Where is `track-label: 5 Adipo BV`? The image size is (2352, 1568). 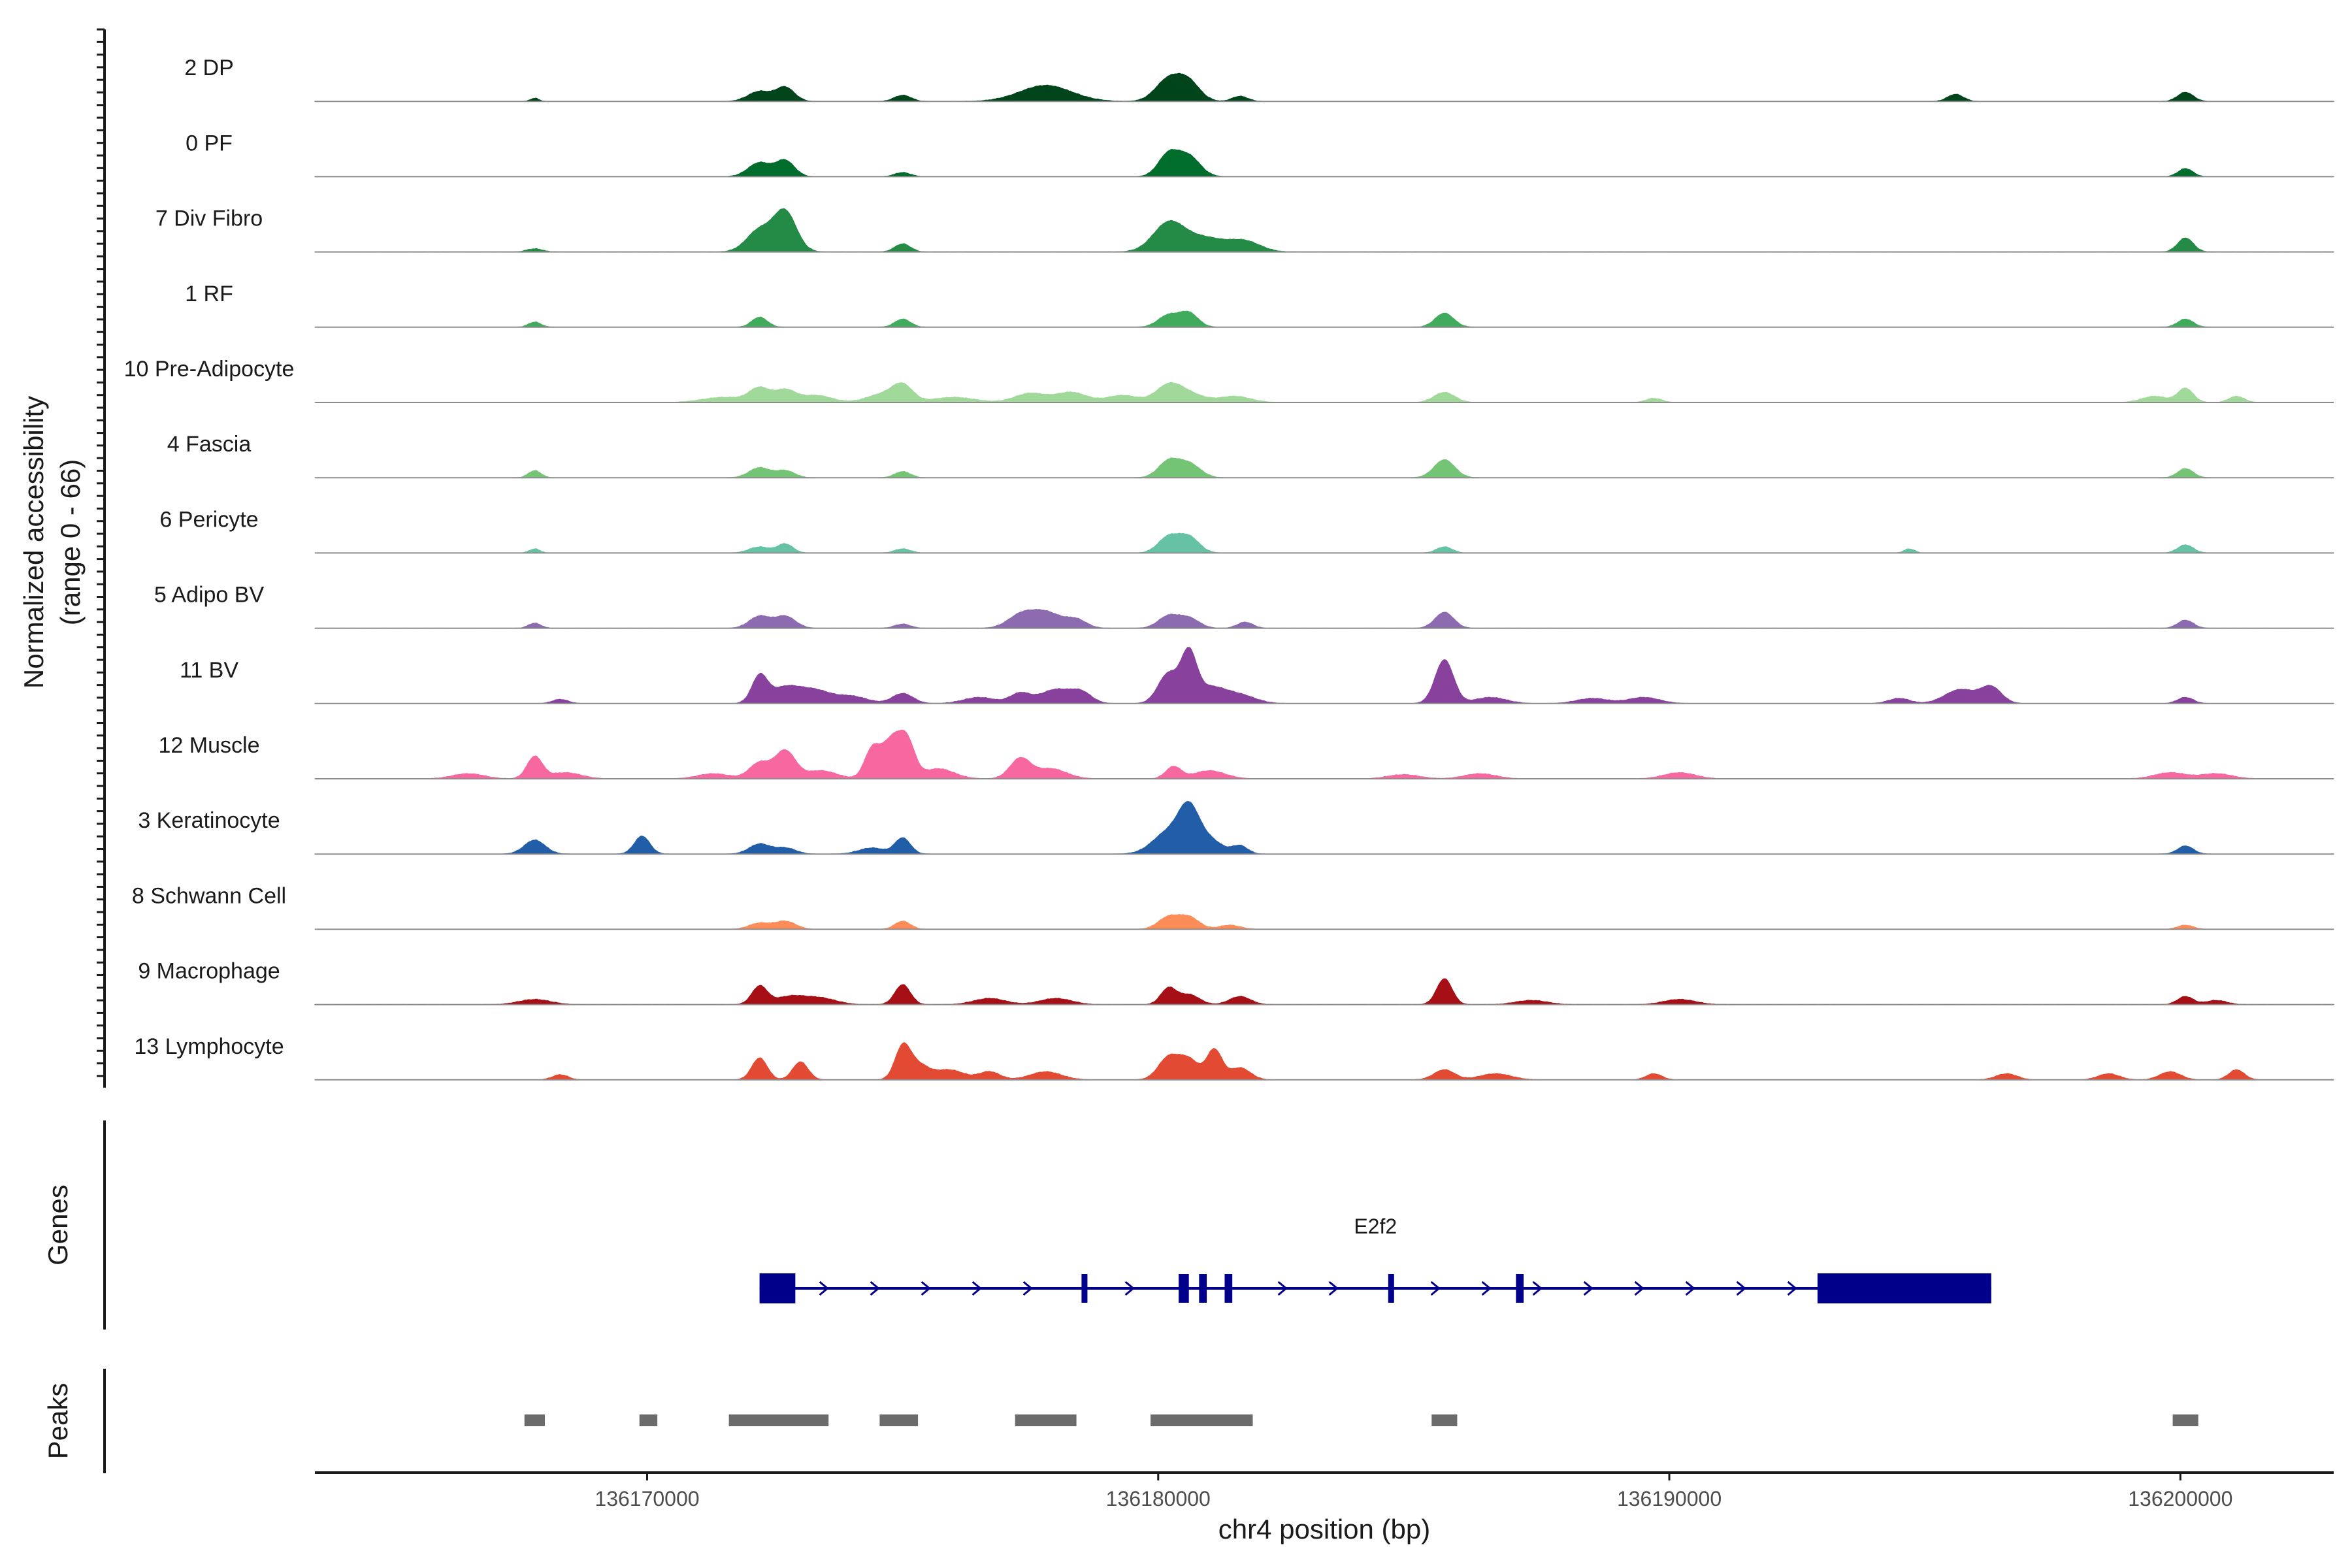
track-label: 5 Adipo BV is located at coordinates (209, 595).